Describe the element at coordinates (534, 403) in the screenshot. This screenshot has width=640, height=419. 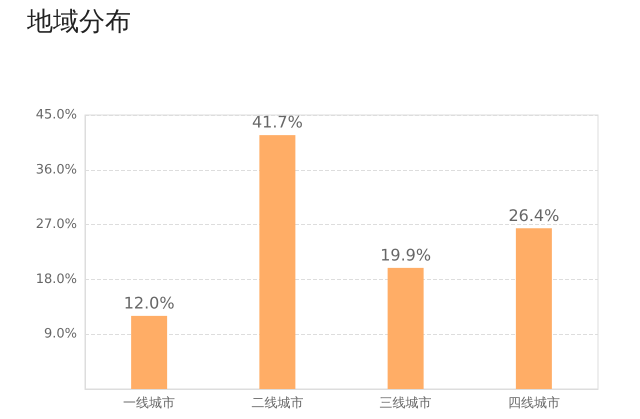
I see `x-tick-label: 四线城市` at that location.